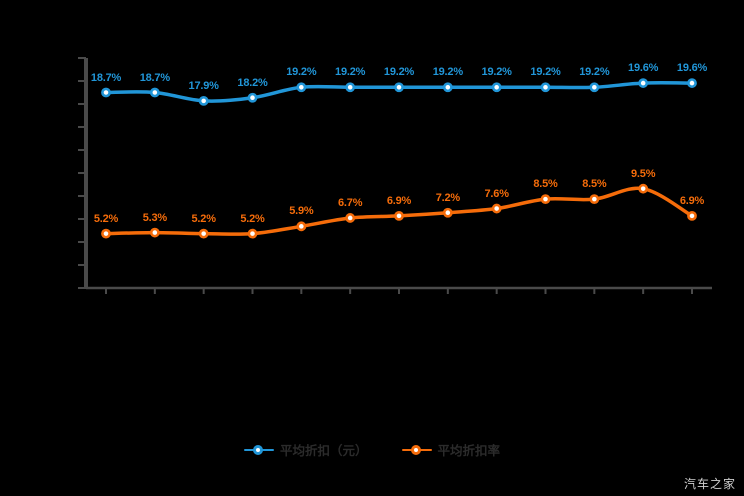 The image size is (744, 496). Describe the element at coordinates (469, 451) in the screenshot. I see `legend-label-1: 平均折扣率` at that location.